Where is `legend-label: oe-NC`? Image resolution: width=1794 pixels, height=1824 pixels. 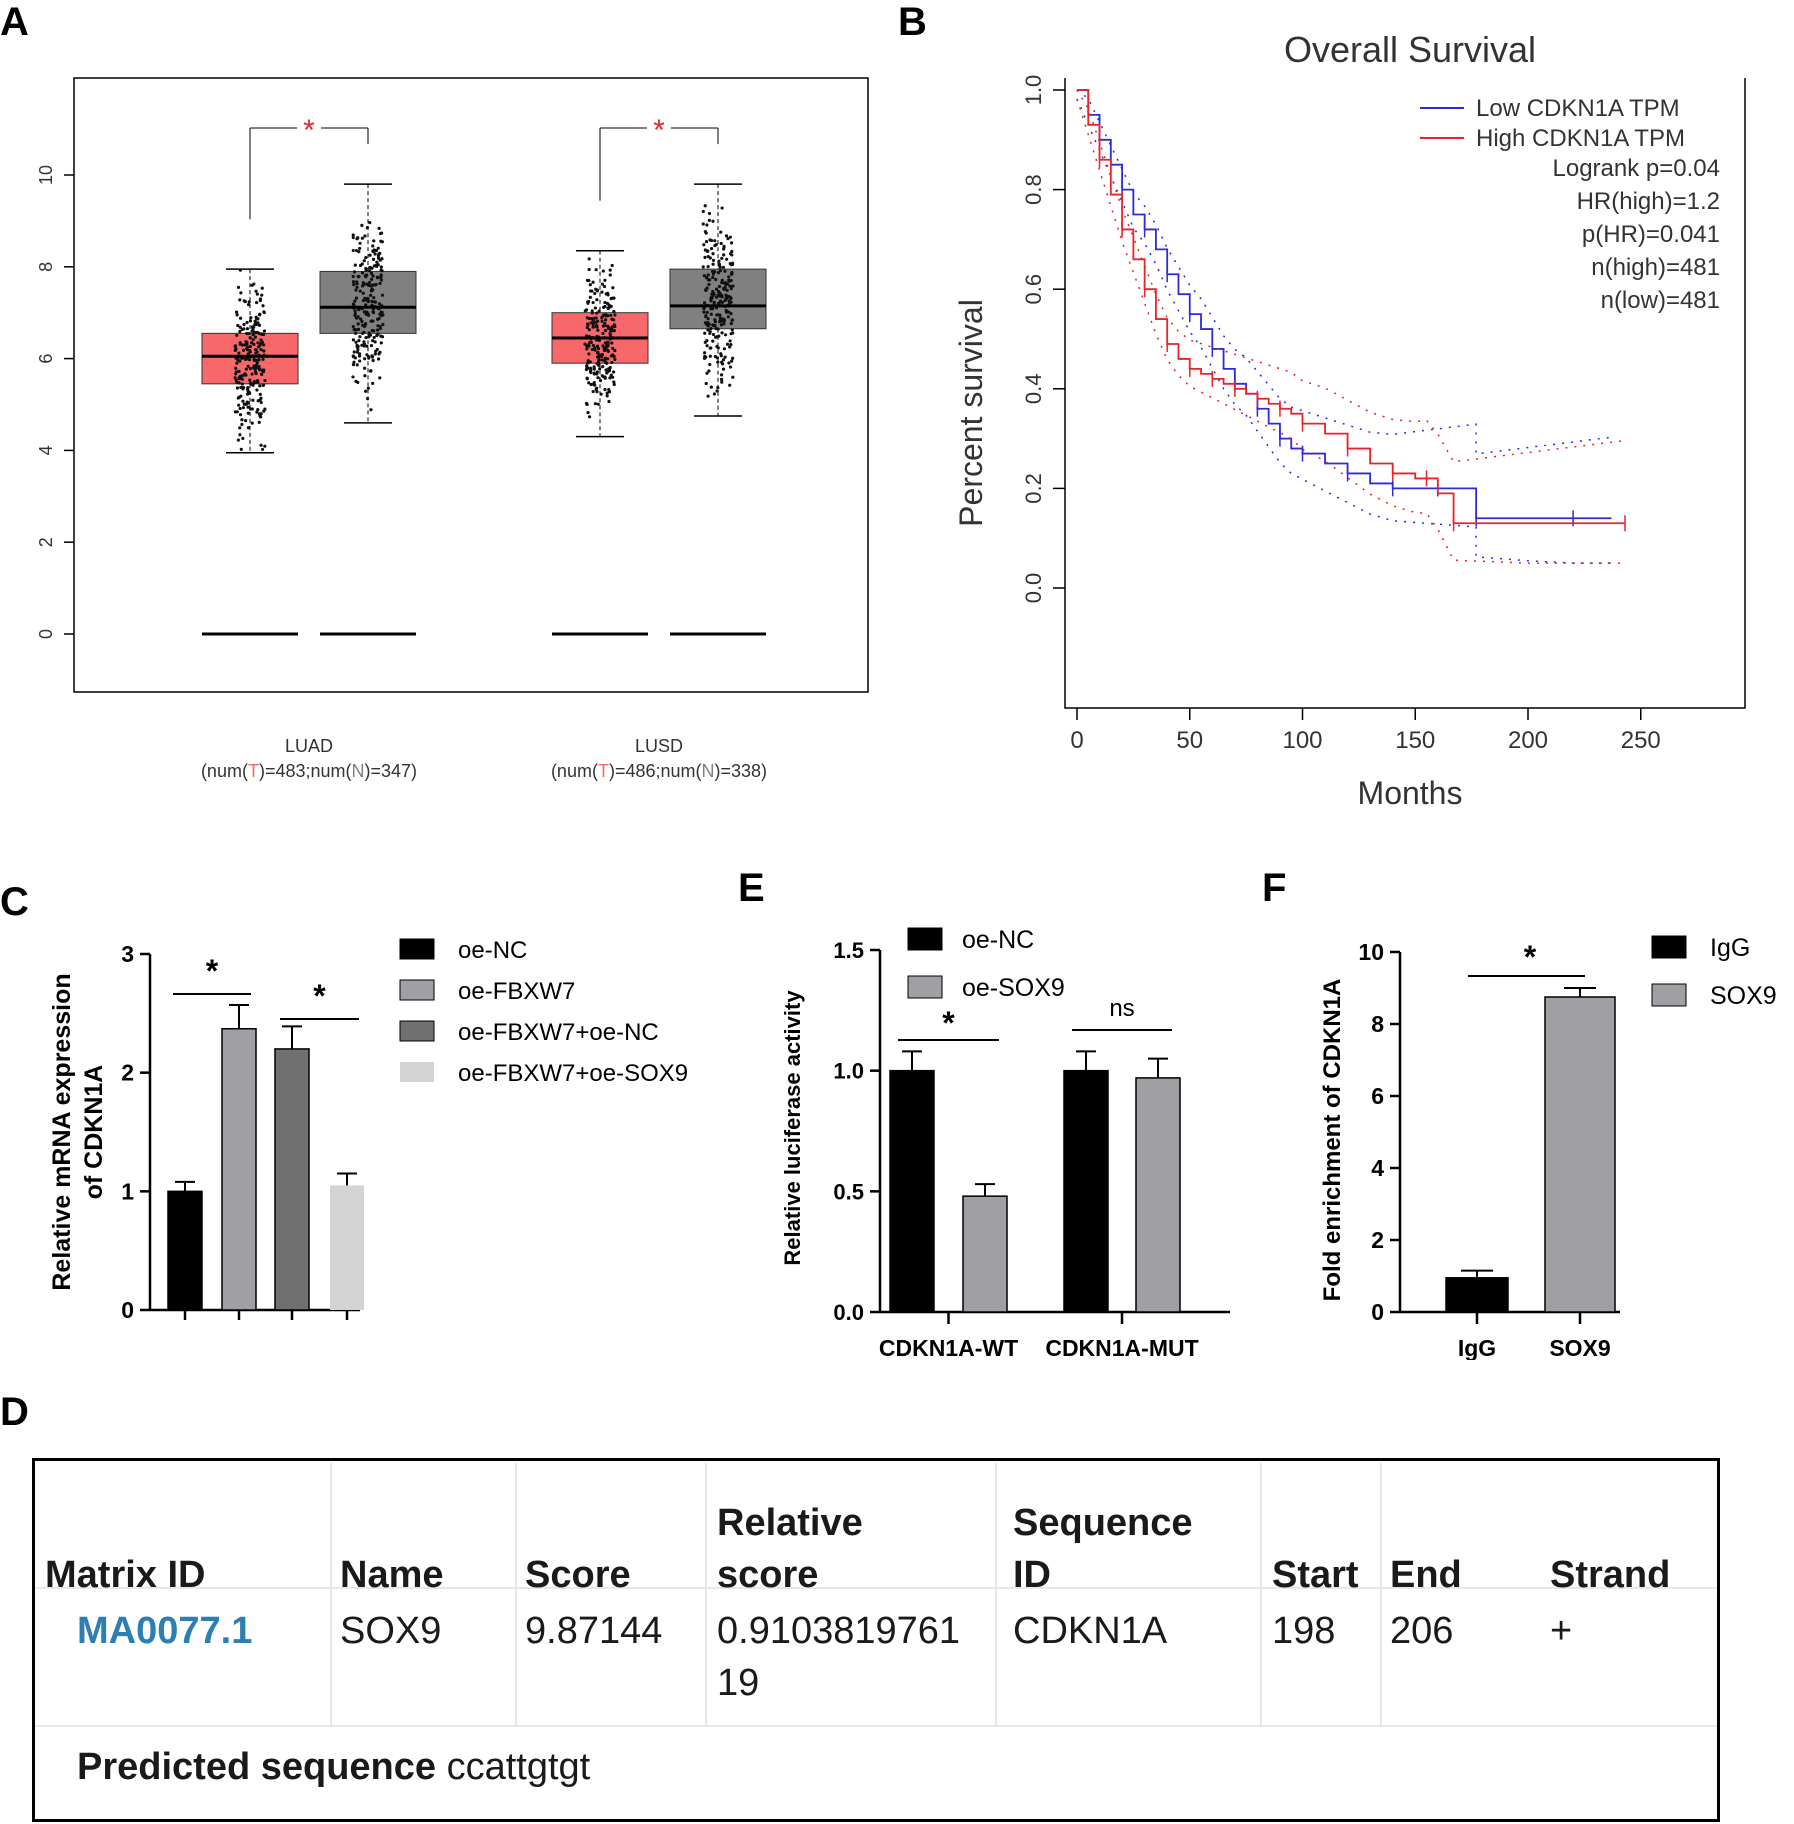 legend-label: oe-NC is located at coordinates (492, 950).